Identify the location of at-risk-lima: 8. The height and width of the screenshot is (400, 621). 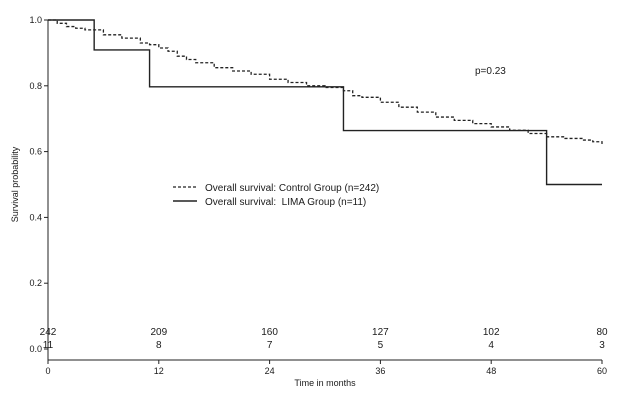
(159, 345).